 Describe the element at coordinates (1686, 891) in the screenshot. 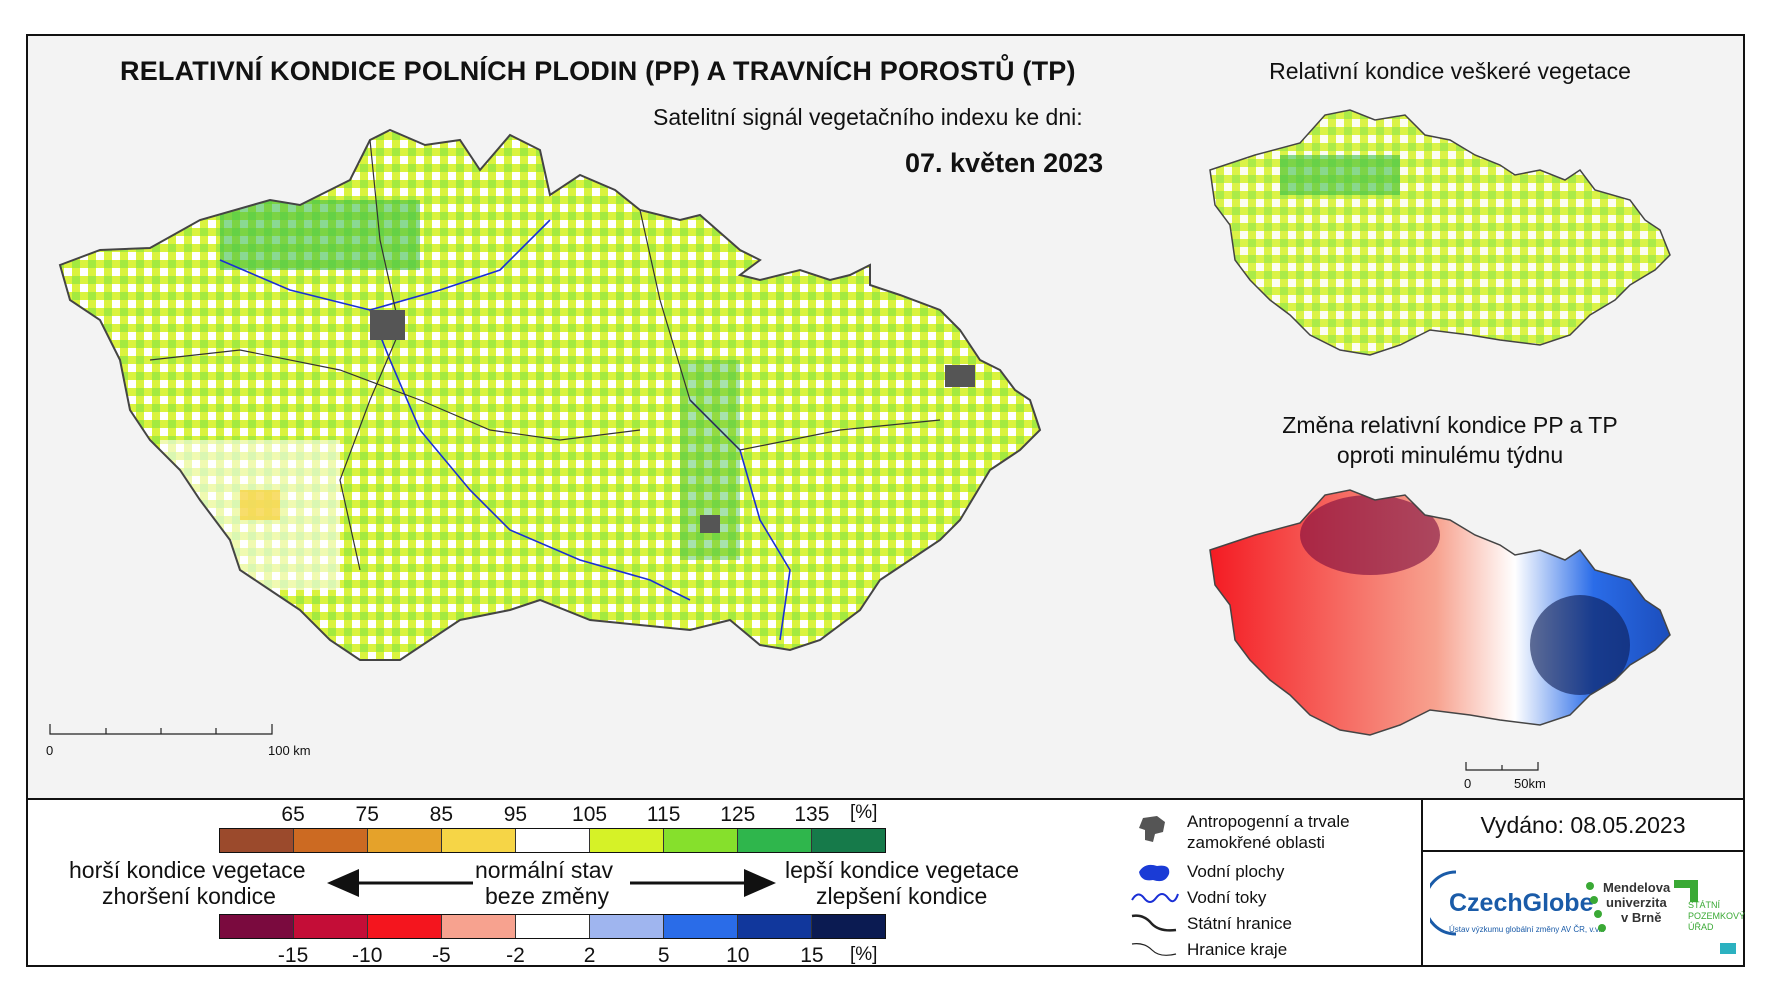

I see `spu-logo-icon` at that location.